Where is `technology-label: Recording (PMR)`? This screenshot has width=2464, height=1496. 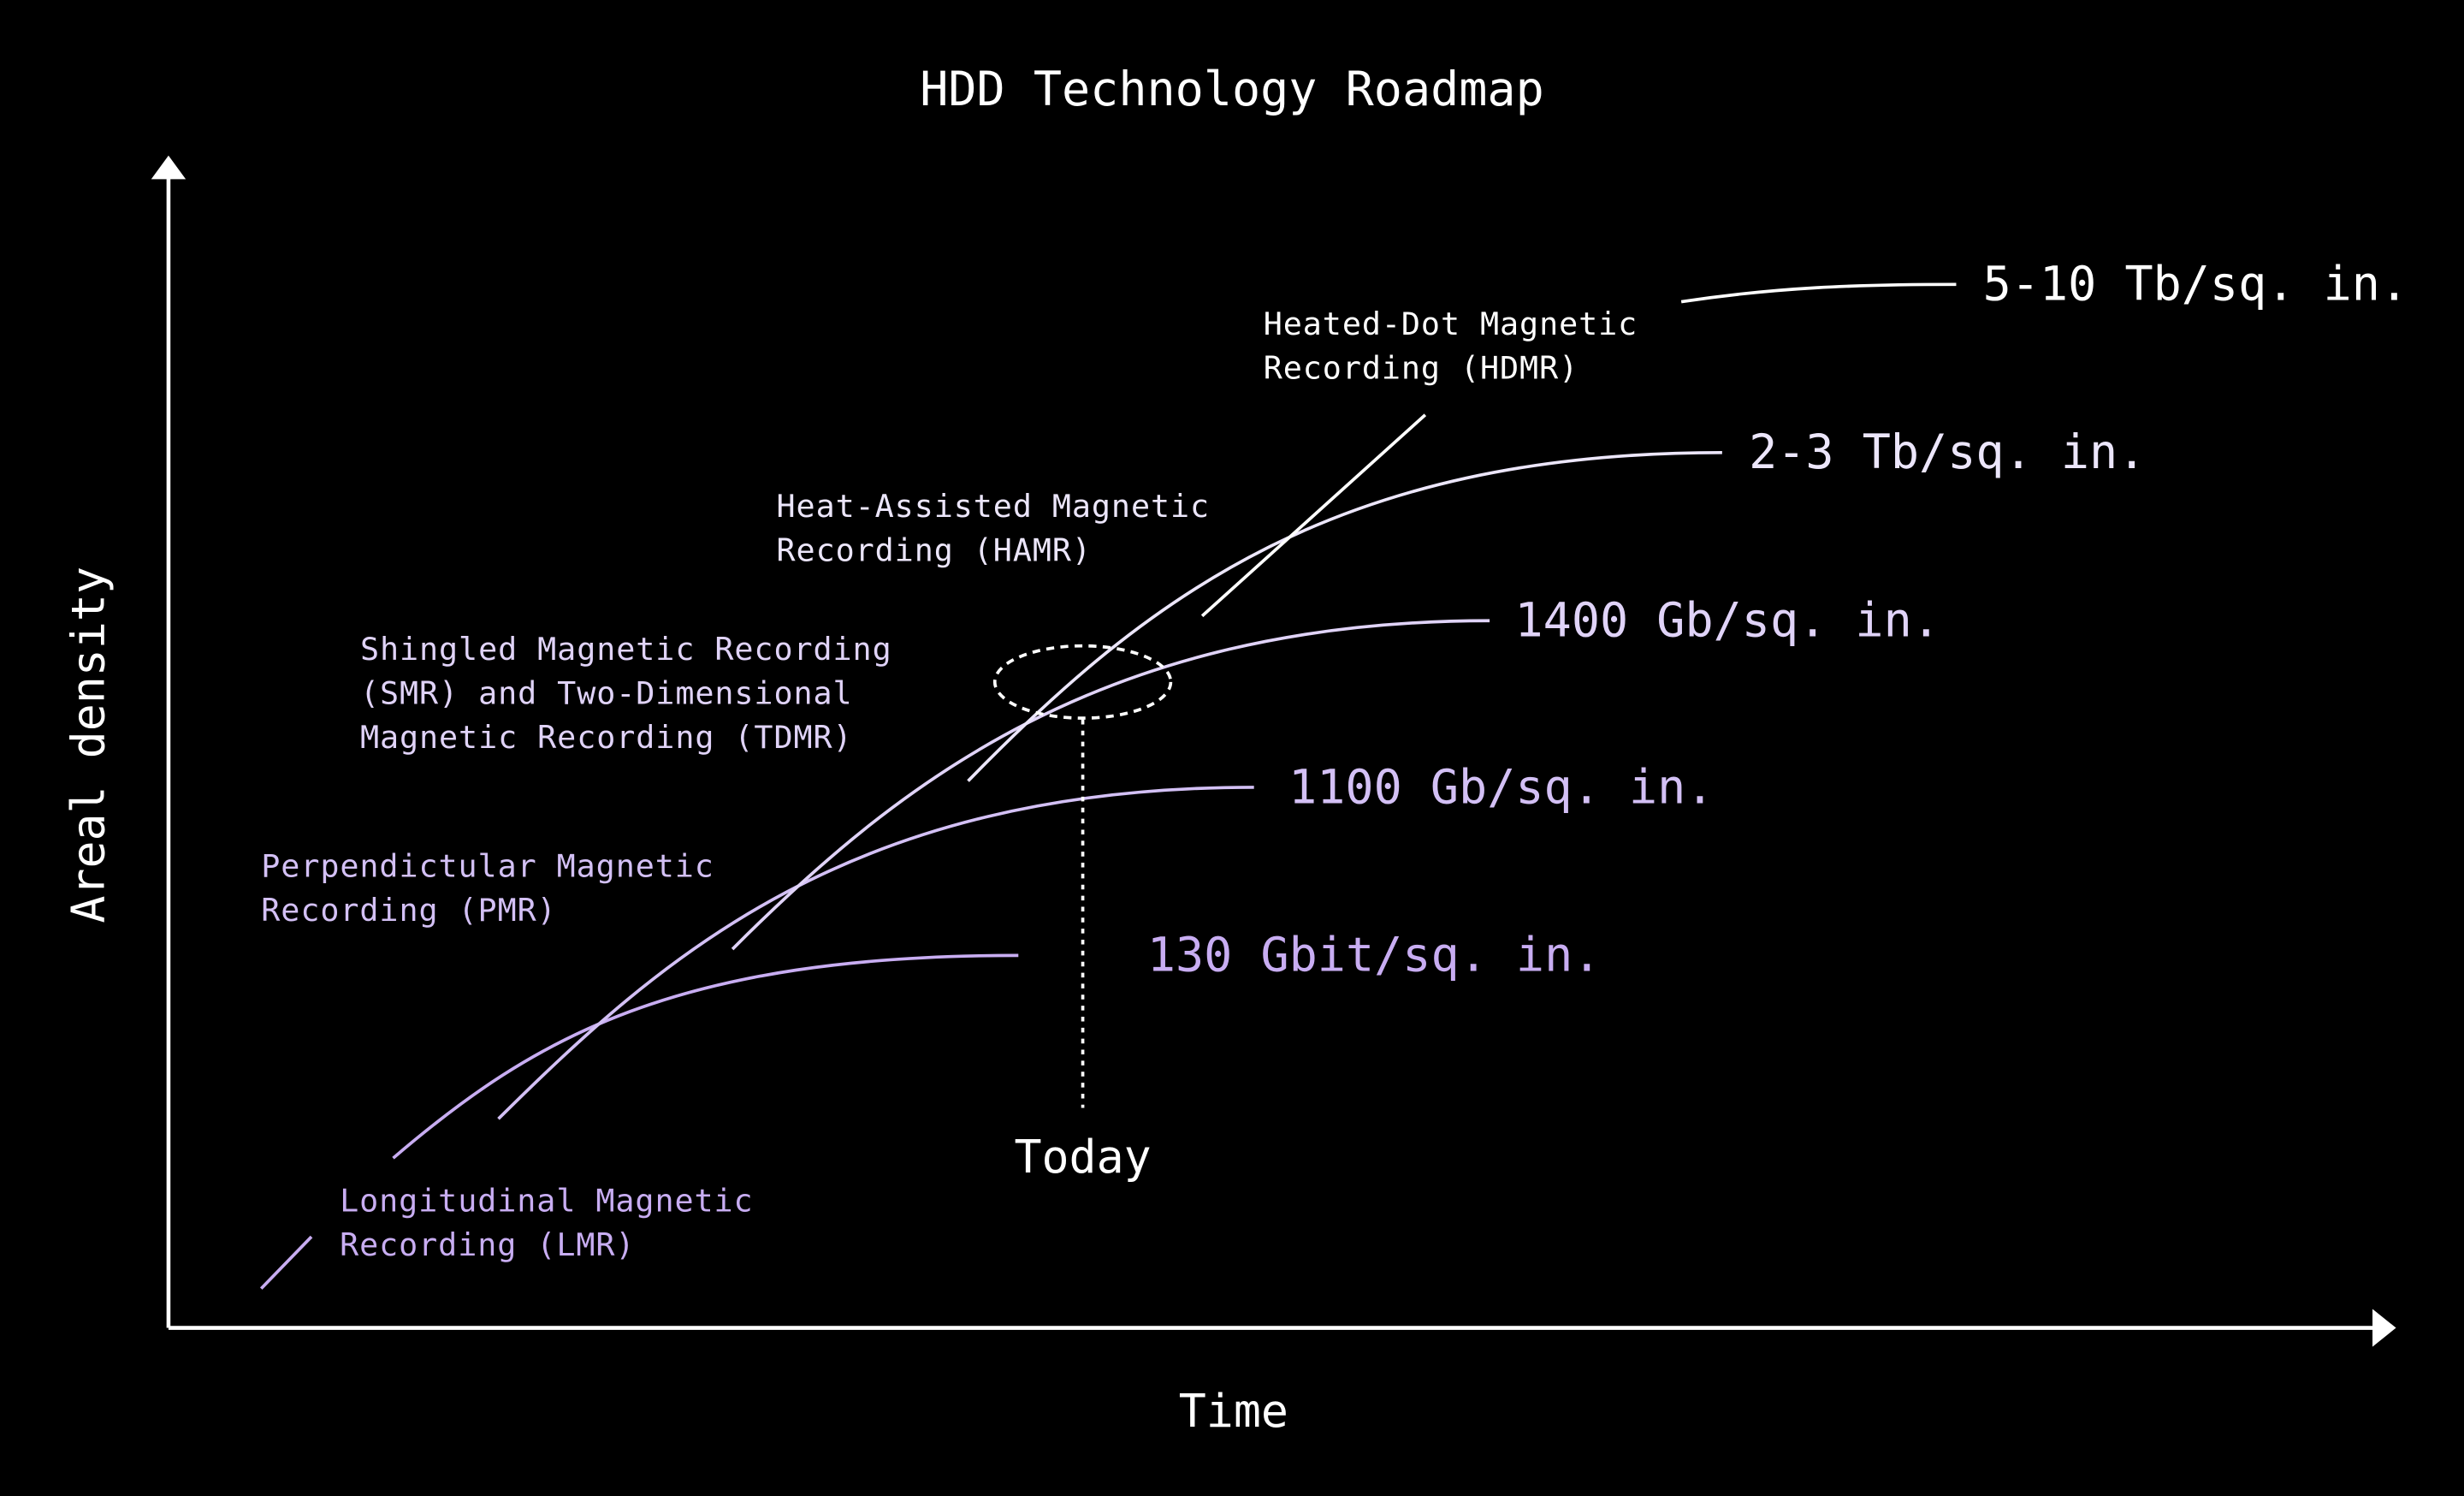 technology-label: Recording (PMR) is located at coordinates (408, 911).